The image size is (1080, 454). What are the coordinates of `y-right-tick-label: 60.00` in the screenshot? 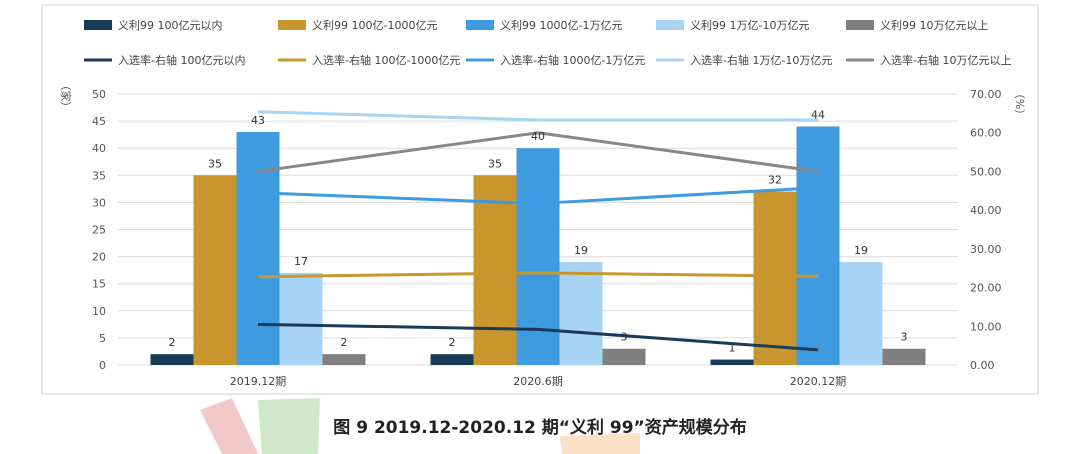 It's located at (986, 133).